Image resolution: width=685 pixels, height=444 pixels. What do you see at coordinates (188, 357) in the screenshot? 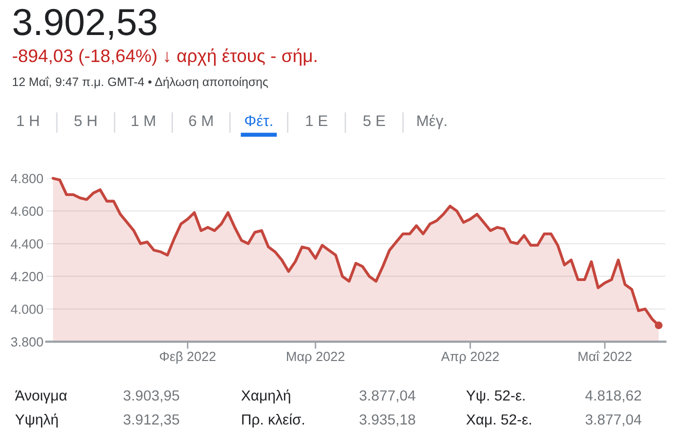
I see `x-tick-label: Φεβ 2022` at bounding box center [188, 357].